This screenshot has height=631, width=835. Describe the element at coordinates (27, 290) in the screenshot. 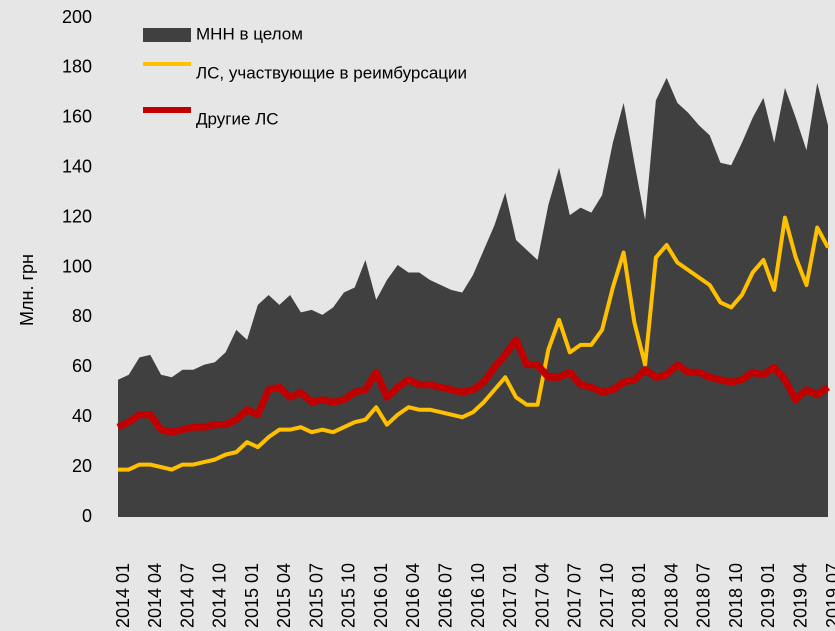

I see `y-axis-label: Млн. грн` at that location.